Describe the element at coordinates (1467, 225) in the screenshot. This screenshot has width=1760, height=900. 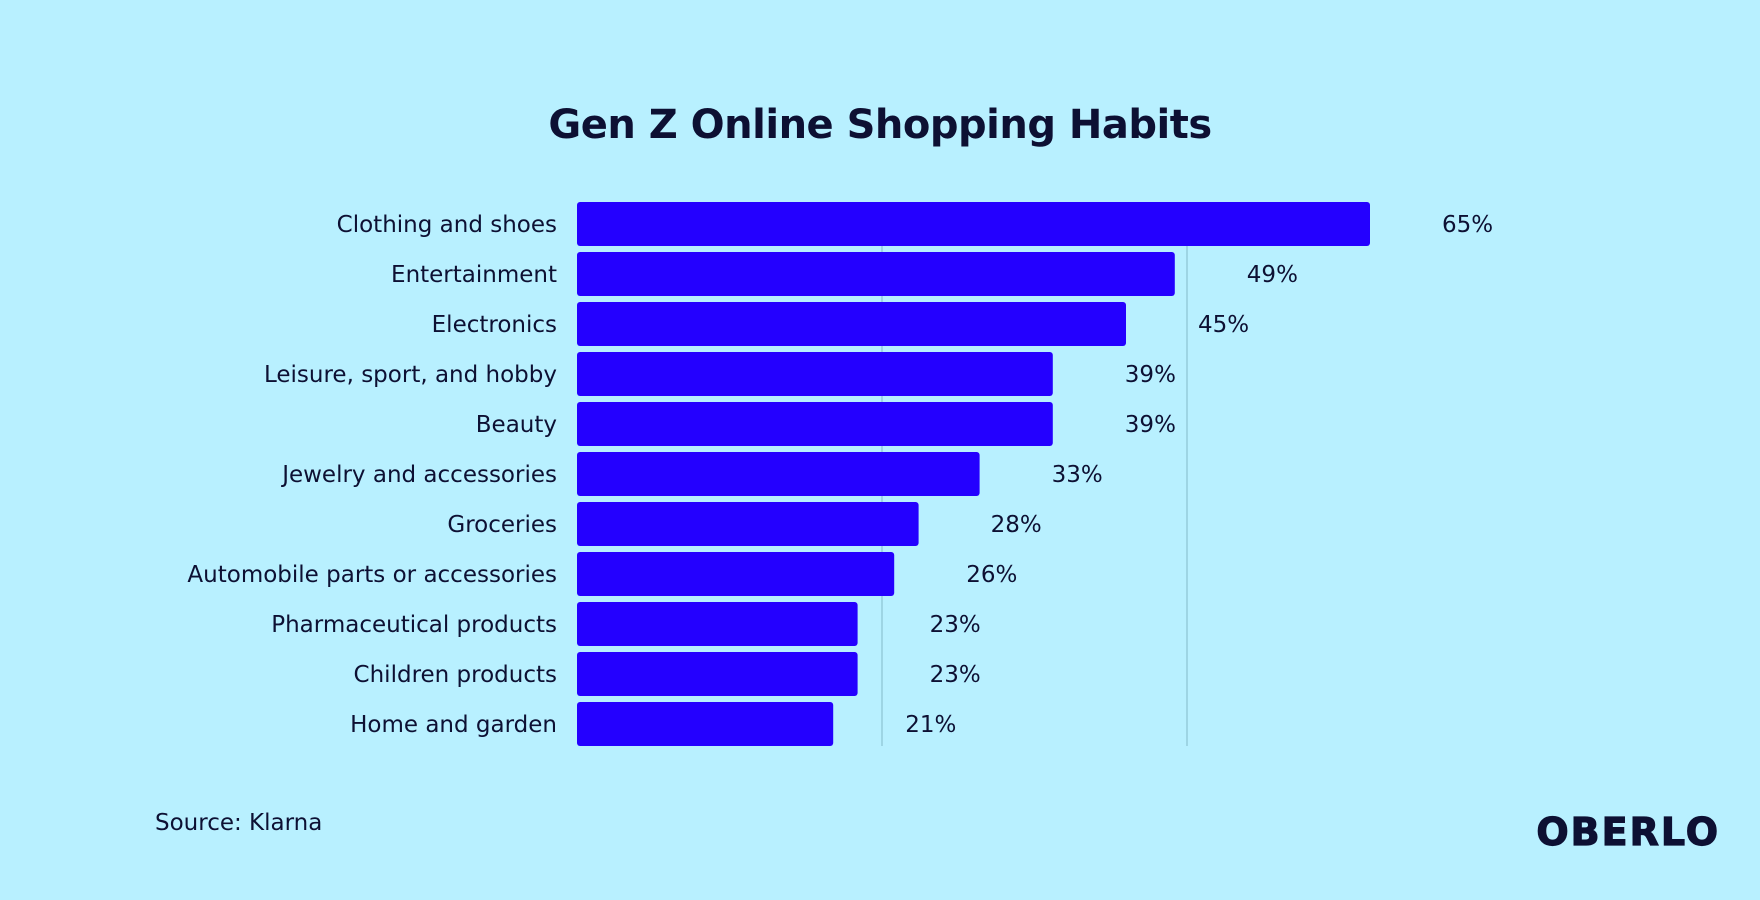
I see `value-label: 65%` at that location.